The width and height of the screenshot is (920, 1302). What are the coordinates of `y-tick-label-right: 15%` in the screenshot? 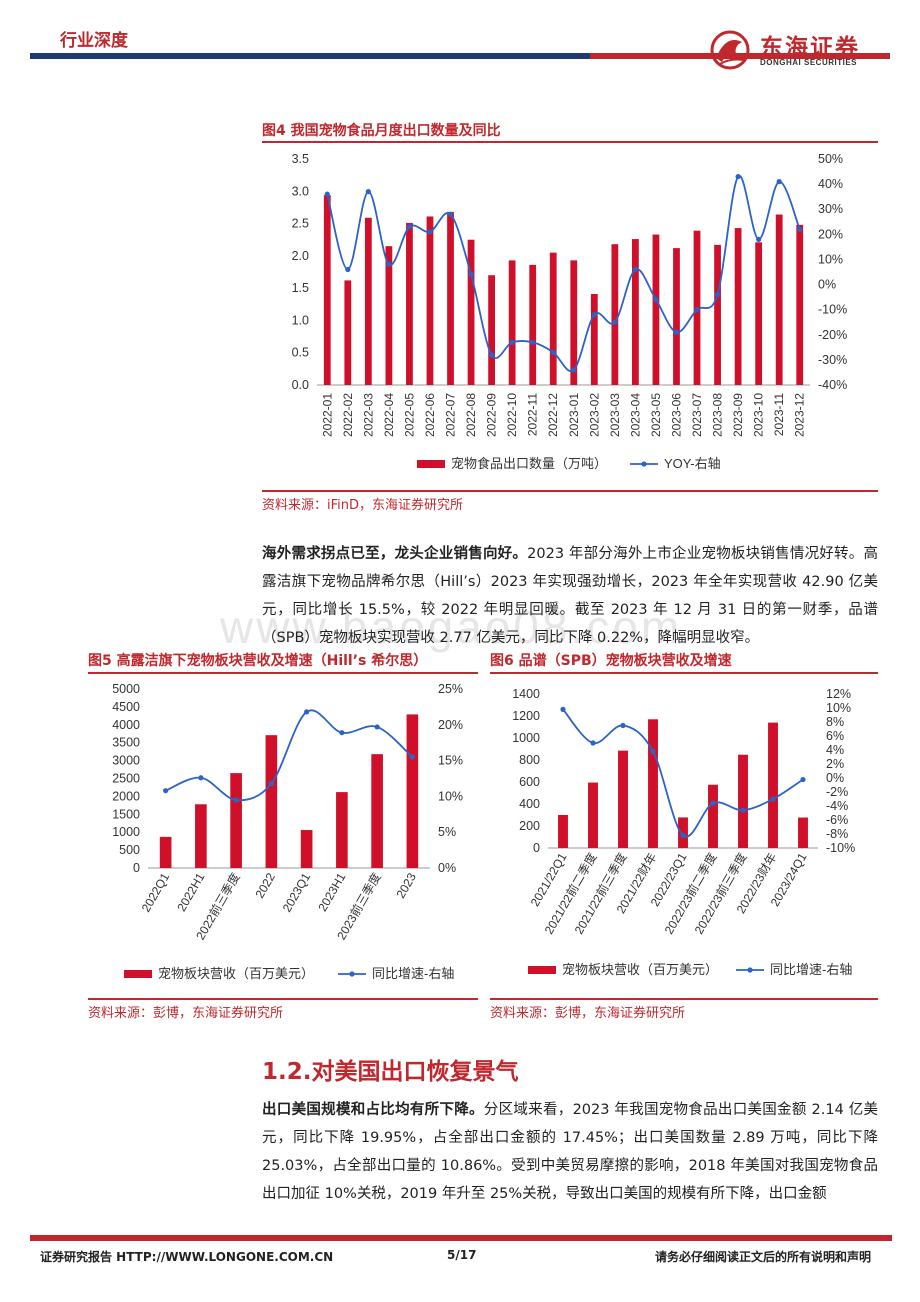 It's located at (450, 761).